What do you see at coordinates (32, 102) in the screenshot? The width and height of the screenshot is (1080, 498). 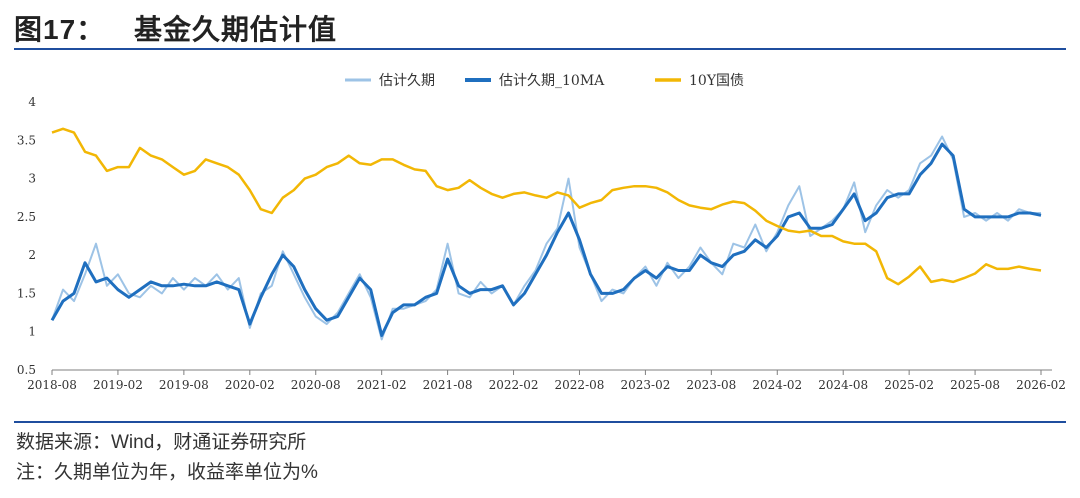 I see `y-tick-label: 4` at bounding box center [32, 102].